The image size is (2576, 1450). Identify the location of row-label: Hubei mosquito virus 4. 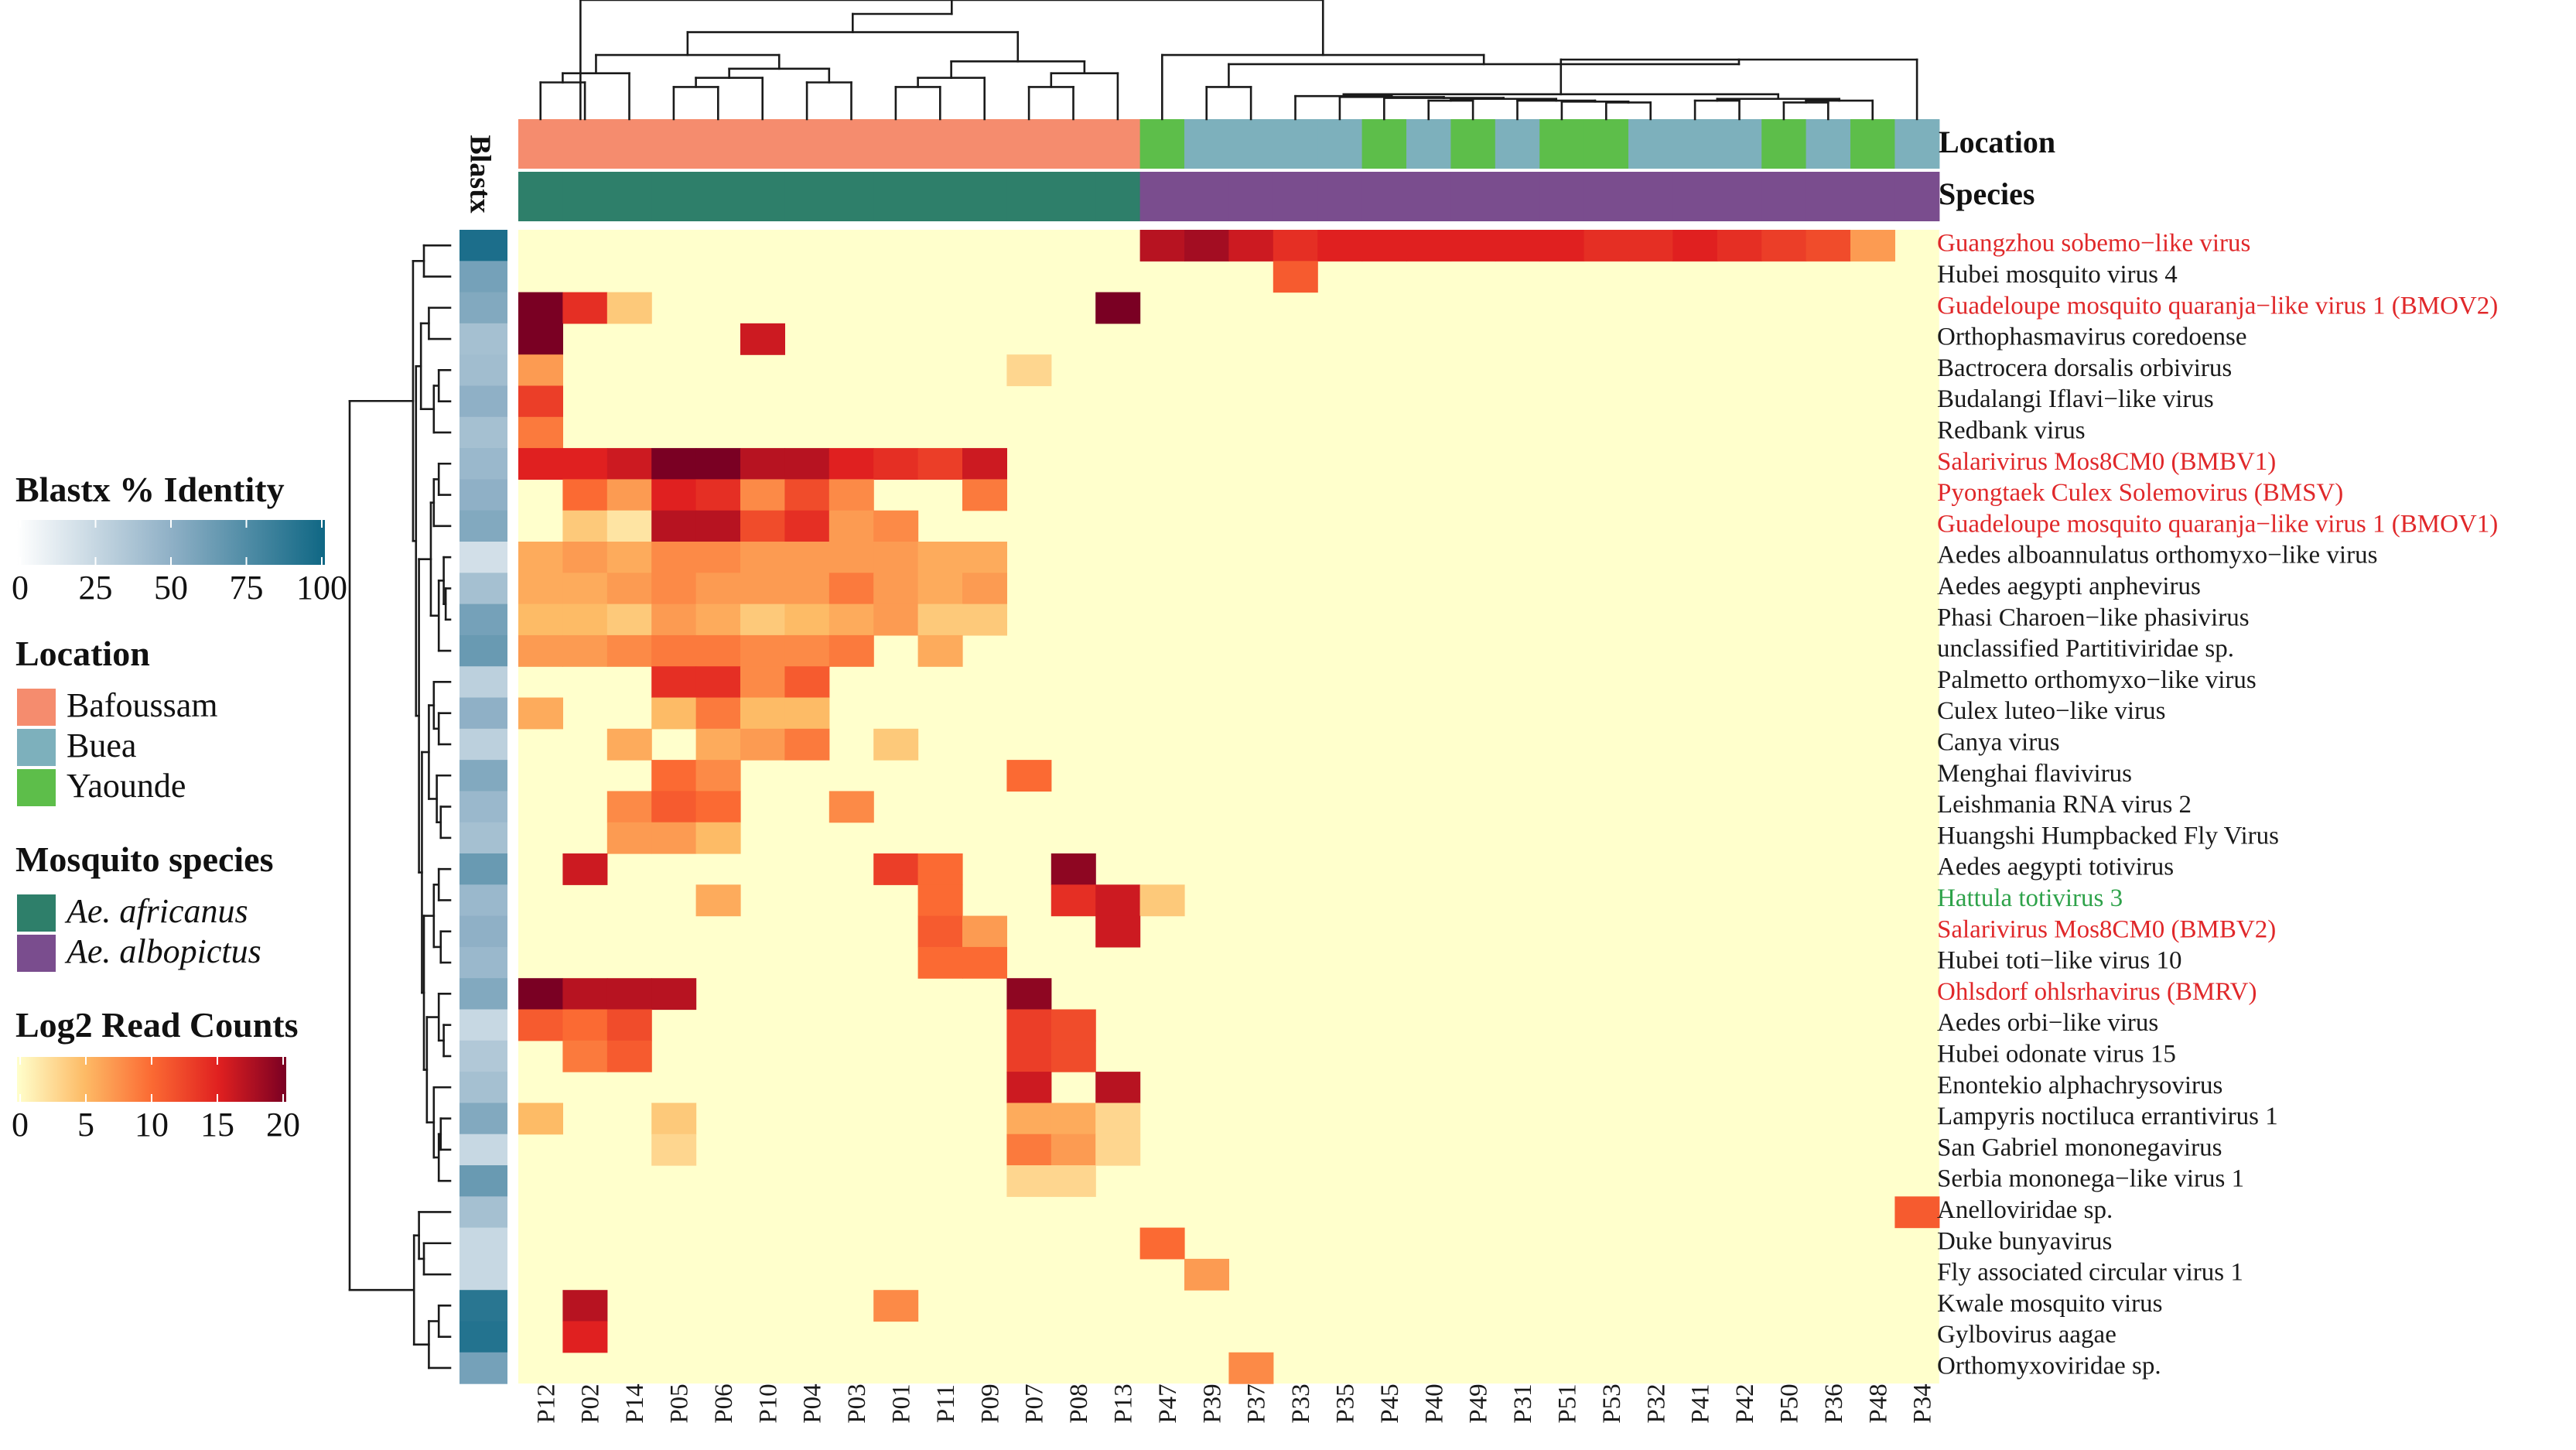
(2057, 275).